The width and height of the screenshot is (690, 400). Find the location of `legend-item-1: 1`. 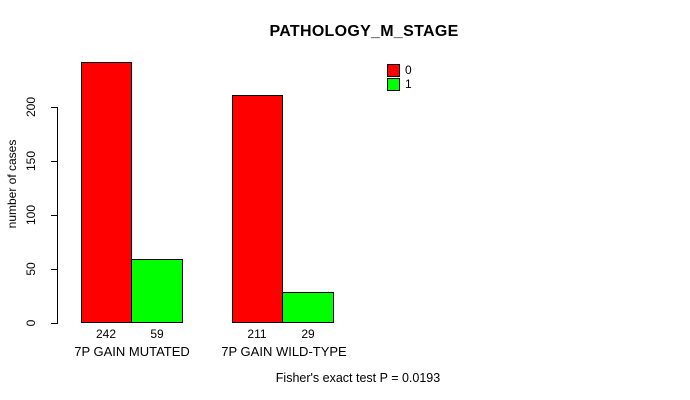

legend-item-1: 1 is located at coordinates (399, 84).